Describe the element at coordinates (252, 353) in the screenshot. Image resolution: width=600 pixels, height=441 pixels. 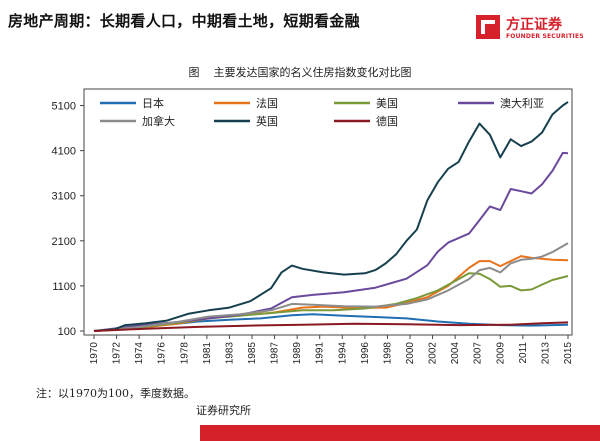
I see `x-tick-label: 1985` at that location.